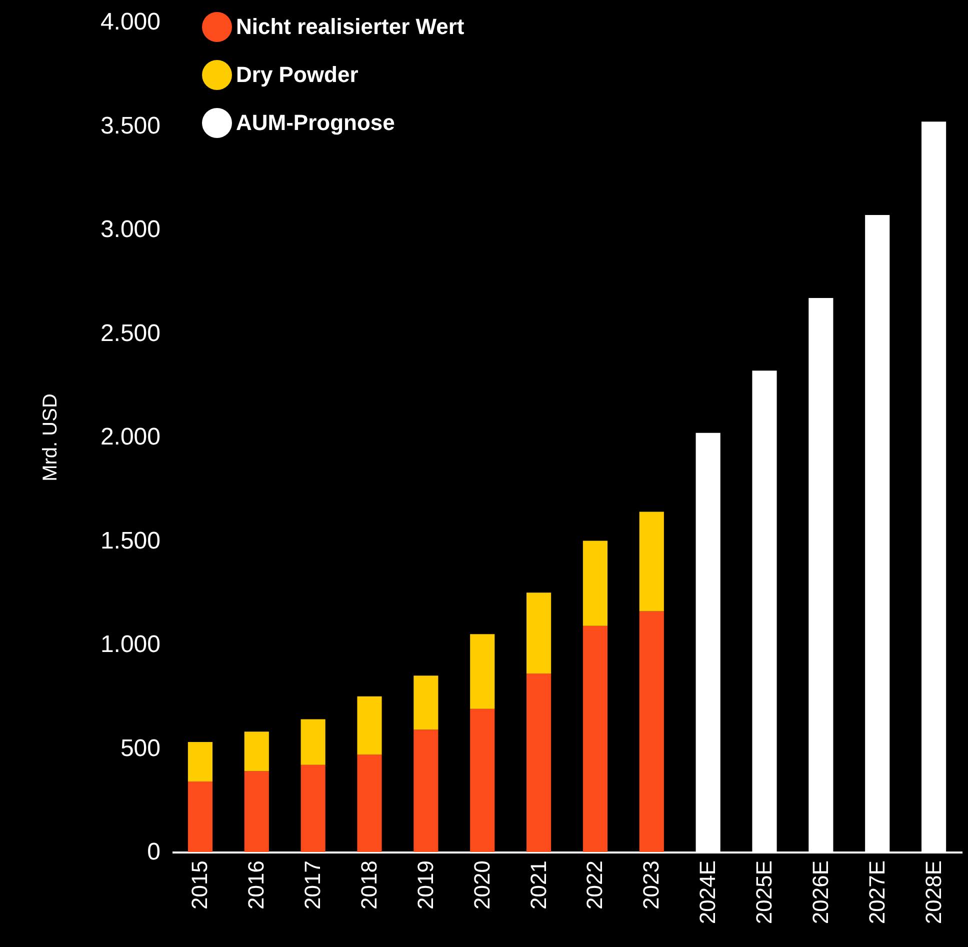 This screenshot has width=968, height=947. Describe the element at coordinates (50, 438) in the screenshot. I see `y-axis-title: Mrd. USD` at that location.